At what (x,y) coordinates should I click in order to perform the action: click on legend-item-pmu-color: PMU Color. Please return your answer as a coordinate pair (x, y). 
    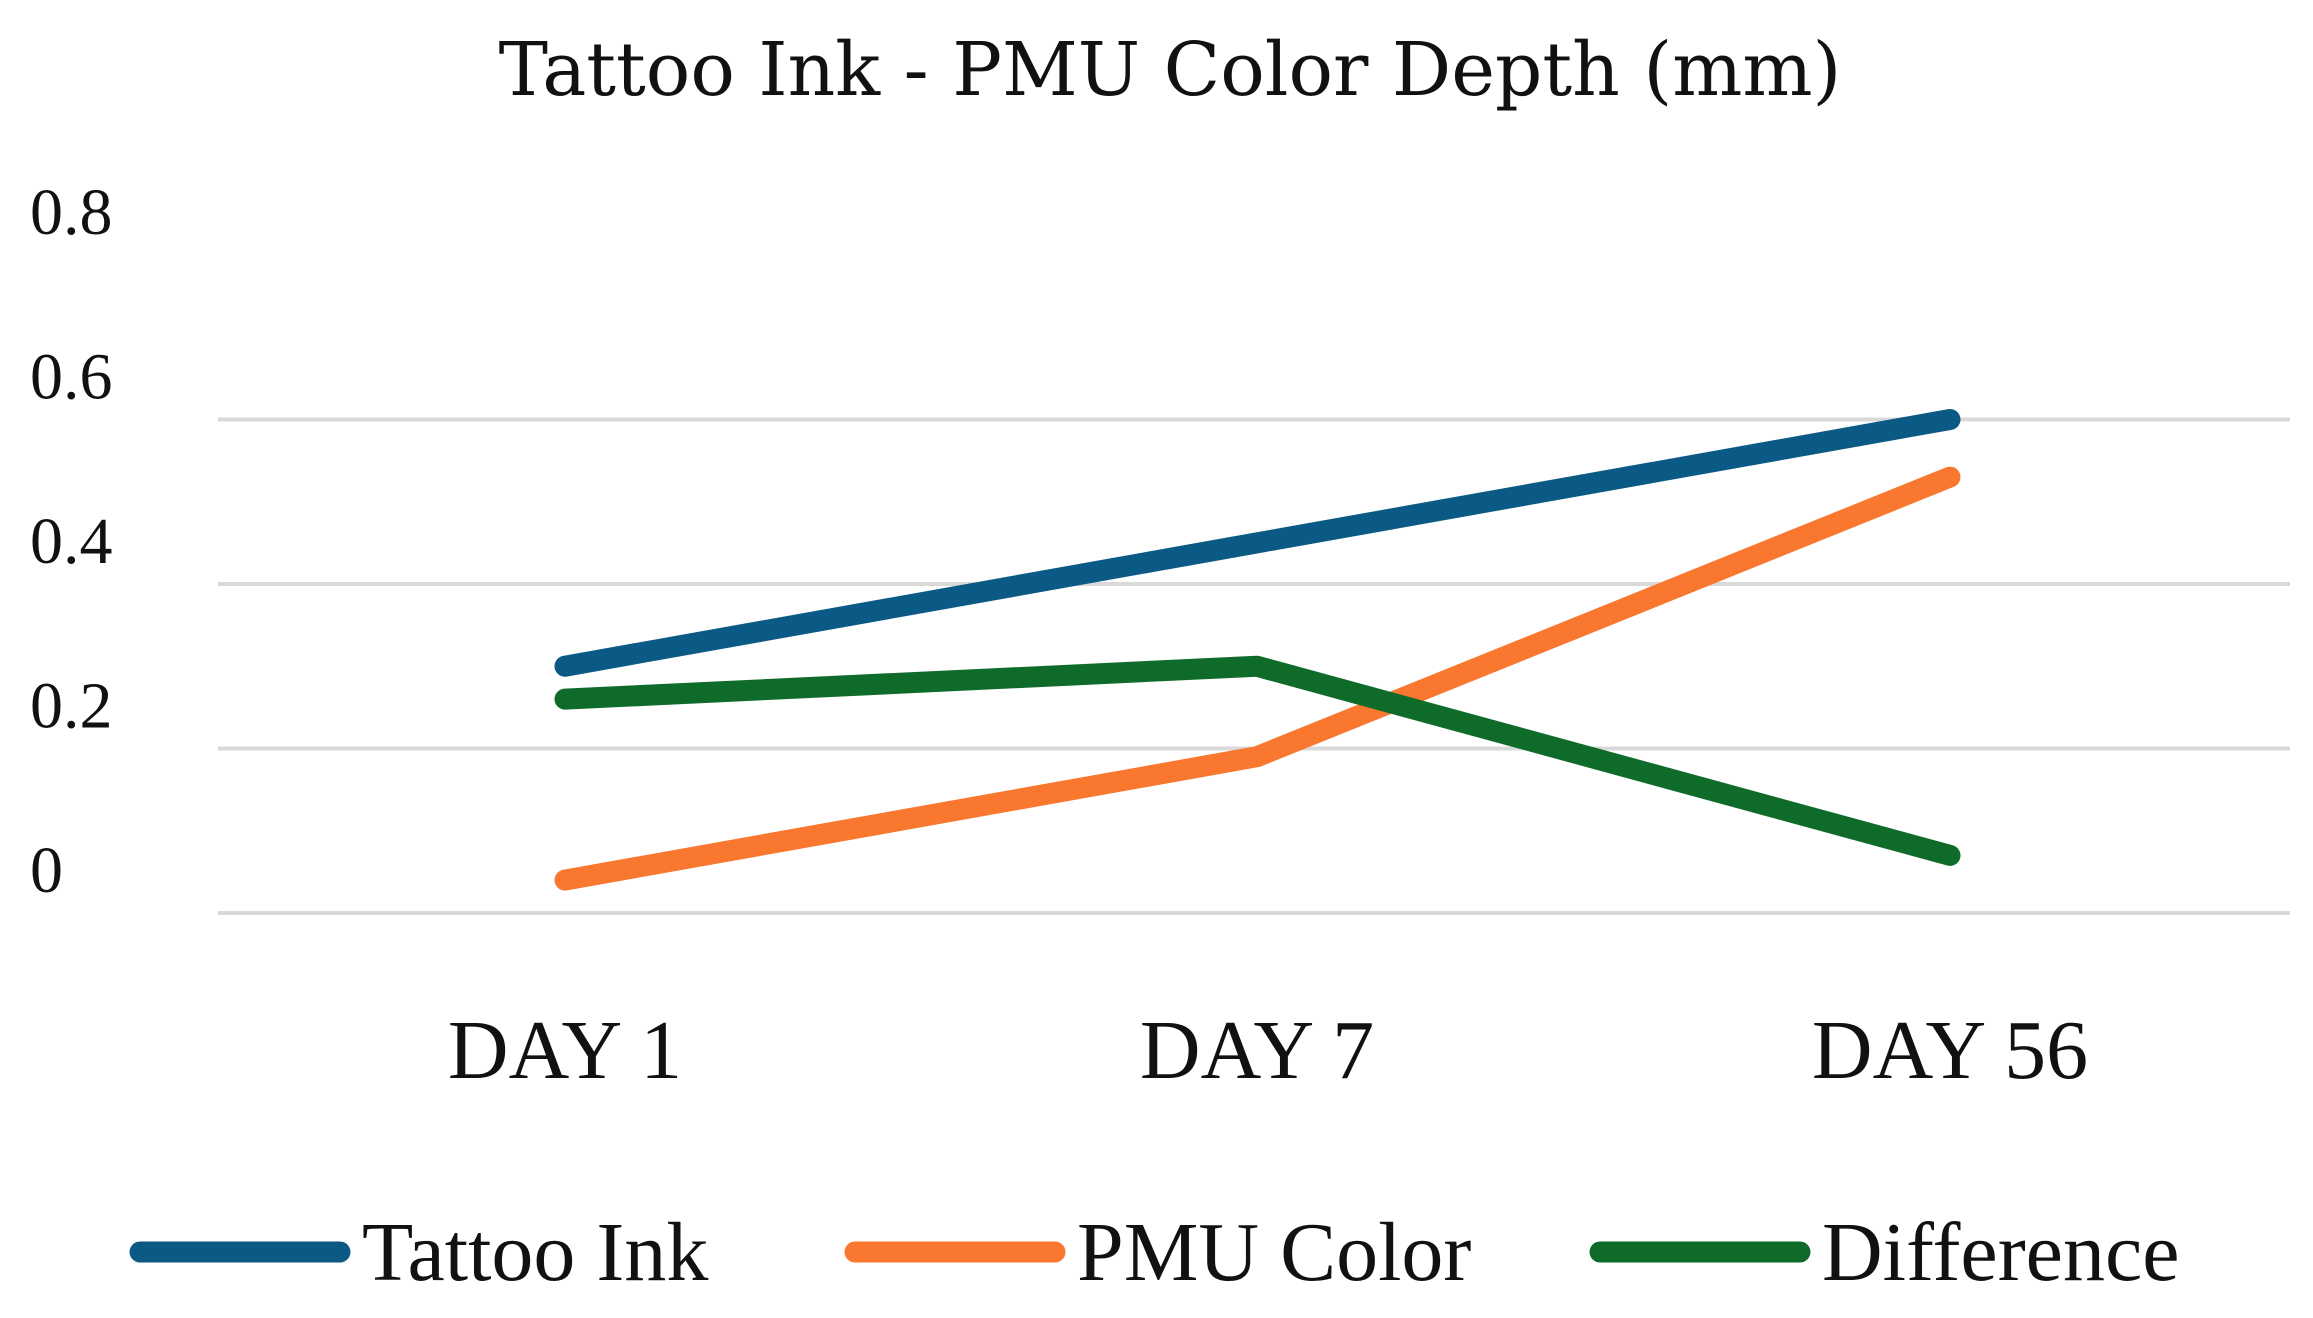
    Looking at the image, I should click on (1157, 1252).